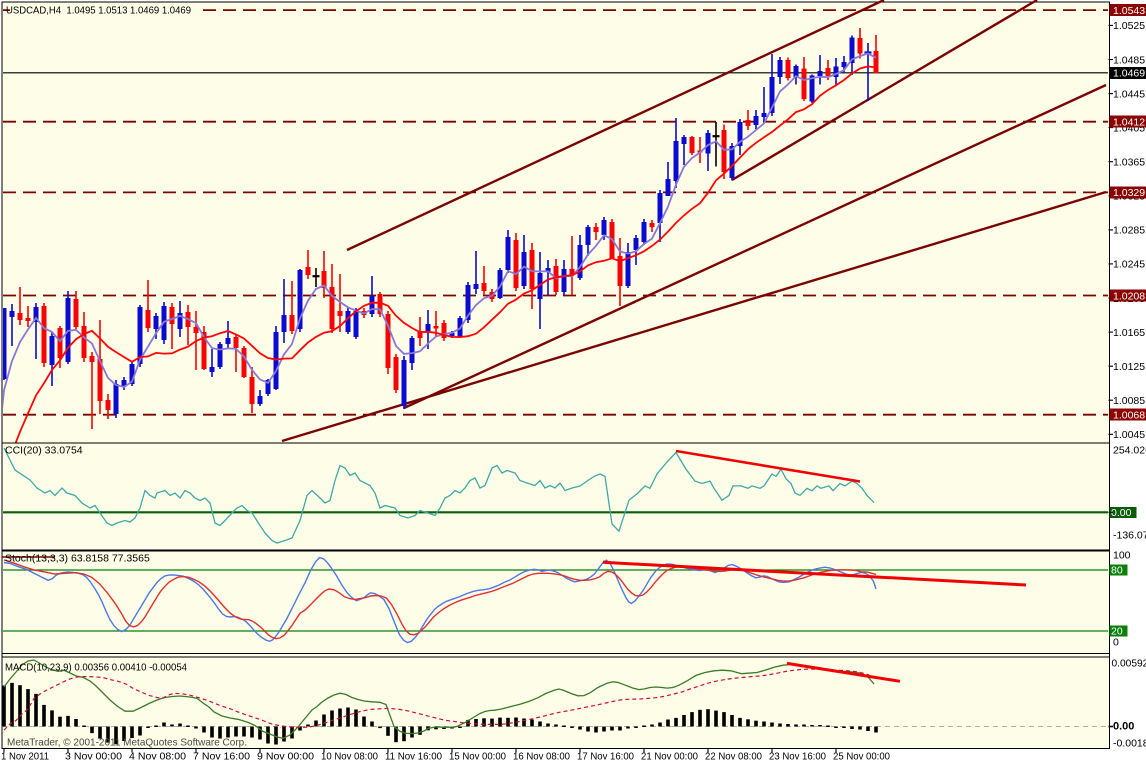 The height and width of the screenshot is (766, 1146). Describe the element at coordinates (605, 757) in the screenshot. I see `svg-text: 17 Nov 16:00` at that location.